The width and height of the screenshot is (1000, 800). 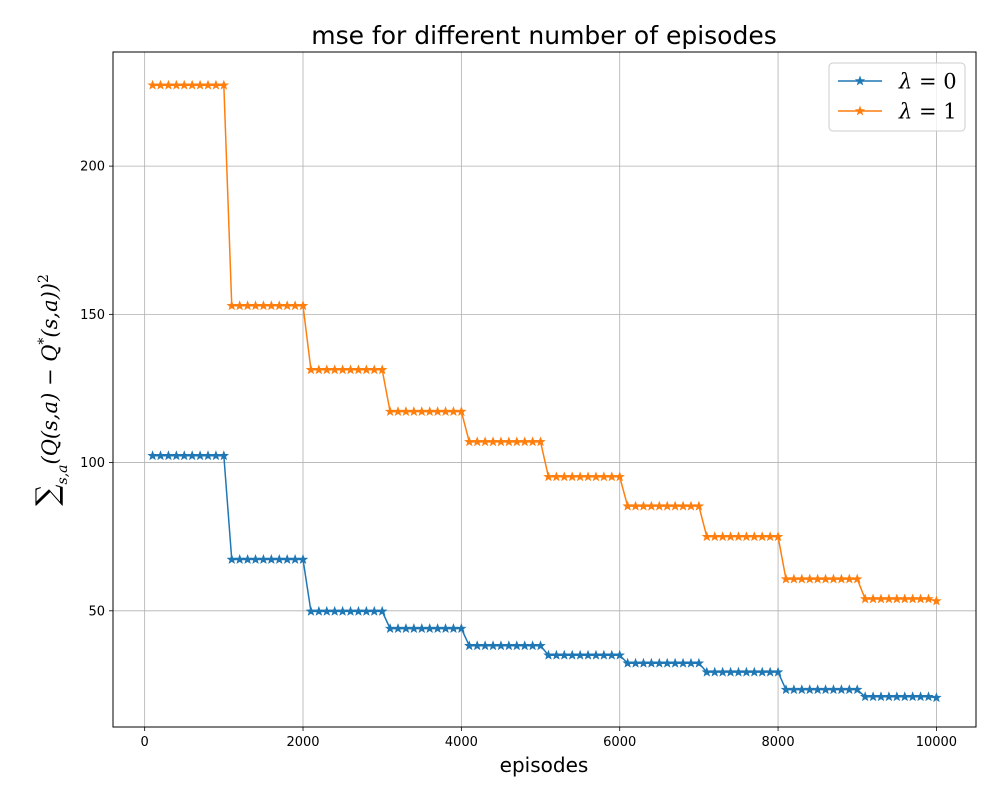 I want to click on y-label-square: 2, so click(x=44, y=278).